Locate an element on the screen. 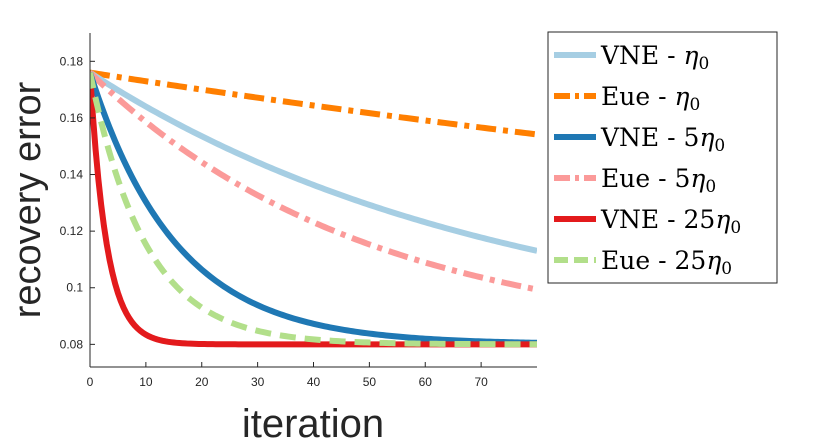 Image resolution: width=830 pixels, height=445 pixels. y-tick-label: 0.08 is located at coordinates (72, 344).